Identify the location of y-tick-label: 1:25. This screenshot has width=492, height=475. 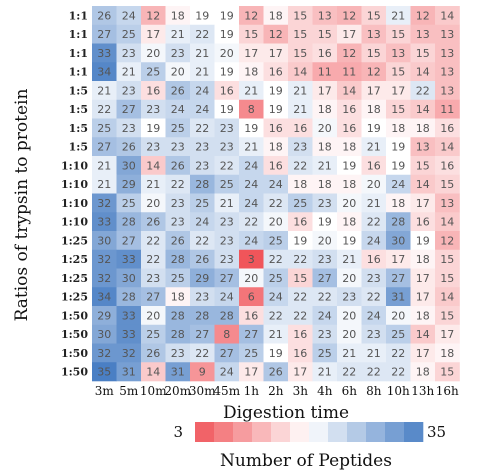
(74, 240).